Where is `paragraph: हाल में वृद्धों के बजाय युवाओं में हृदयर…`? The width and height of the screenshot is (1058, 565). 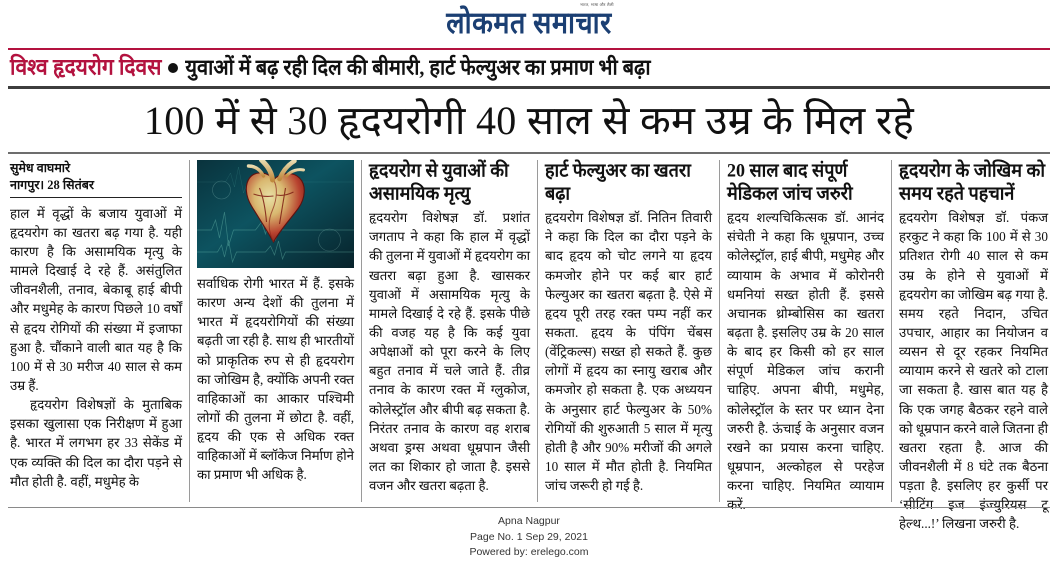
paragraph: हाल में वृद्धों के बजाय युवाओं में हृदयर… is located at coordinates (96, 299).